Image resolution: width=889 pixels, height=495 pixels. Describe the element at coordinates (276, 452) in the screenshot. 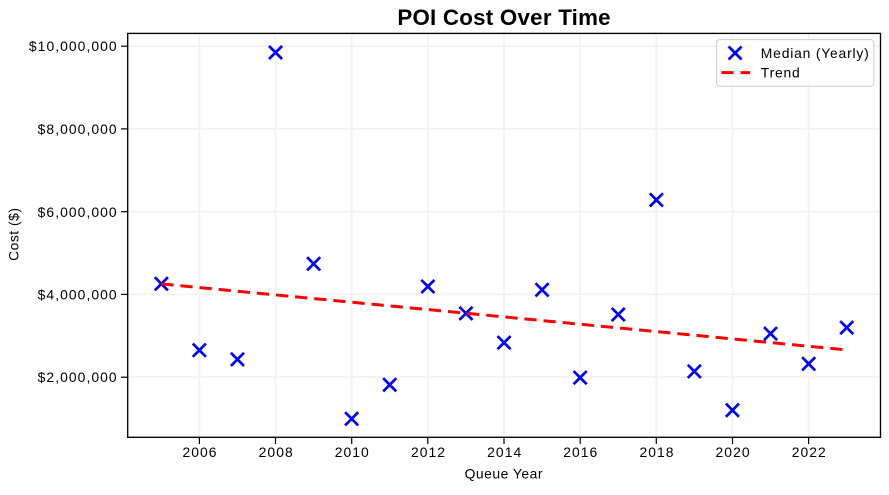

I see `svg-text: 2008` at that location.